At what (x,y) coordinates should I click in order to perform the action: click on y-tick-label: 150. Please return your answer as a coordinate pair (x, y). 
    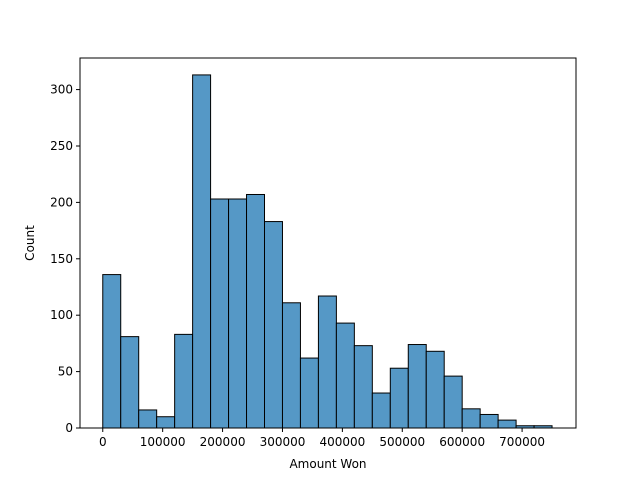
    Looking at the image, I should click on (61, 259).